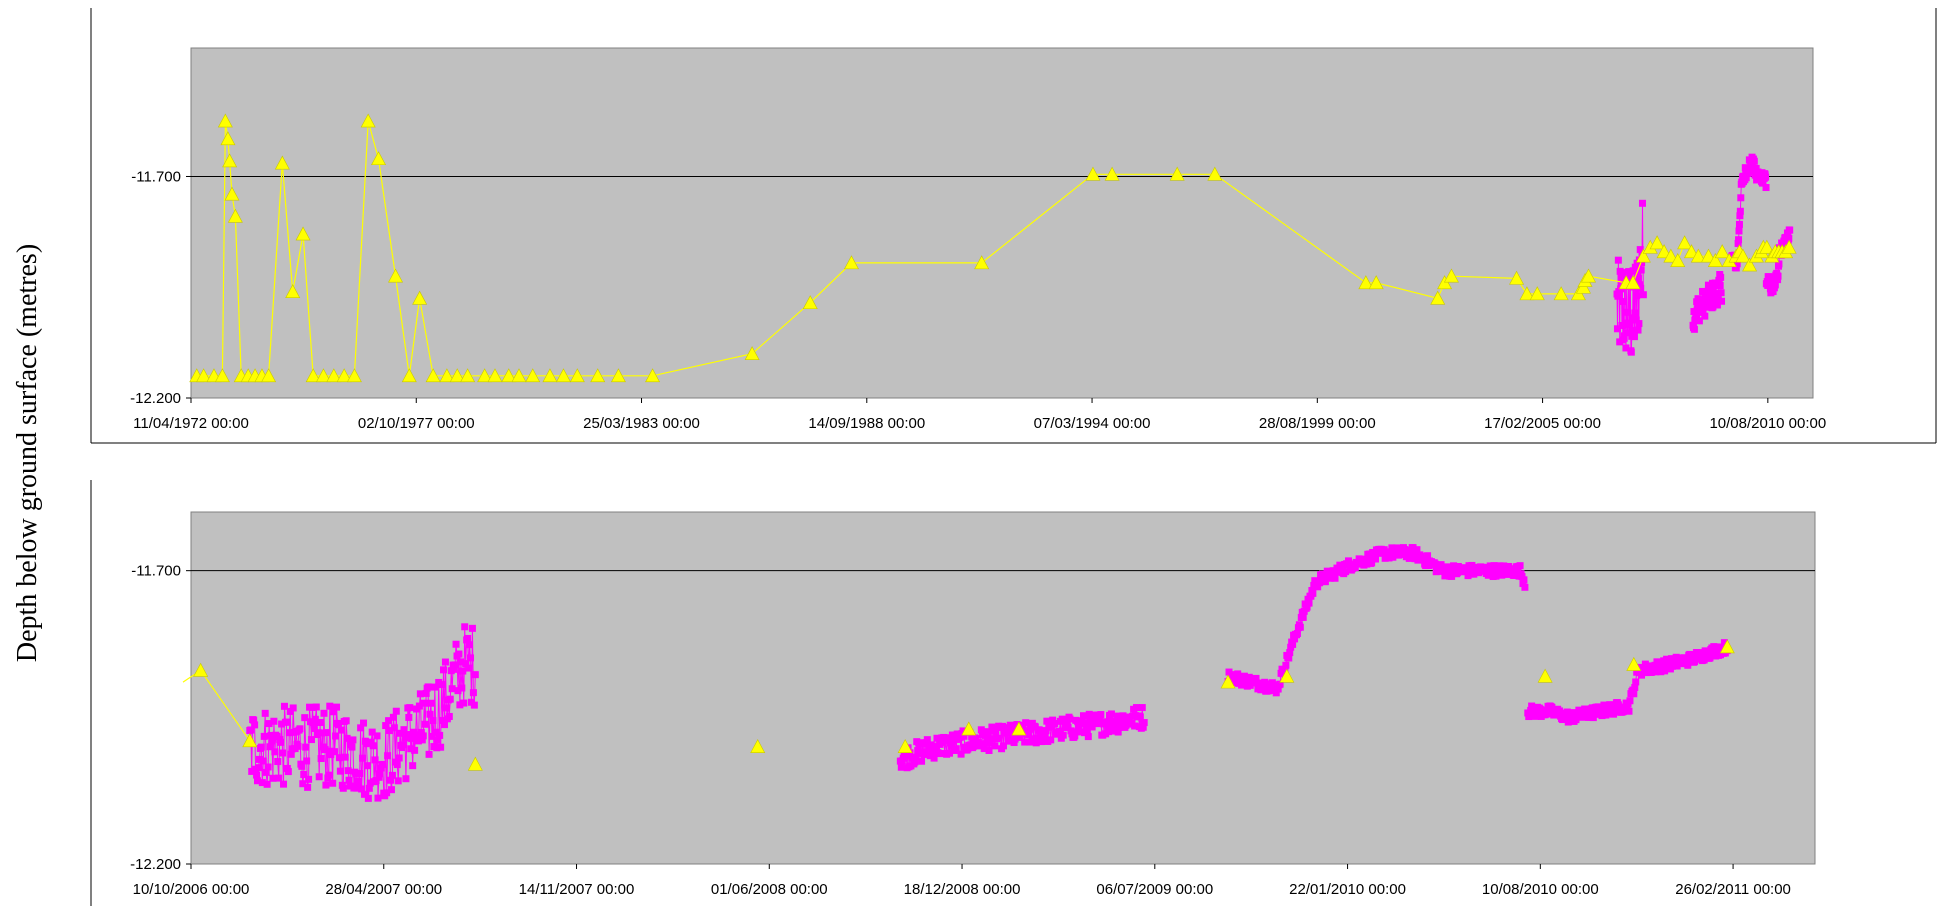 The image size is (1937, 906). What do you see at coordinates (1347, 889) in the screenshot?
I see `chart2-x-tick-label: 22/01/2010 00:00` at bounding box center [1347, 889].